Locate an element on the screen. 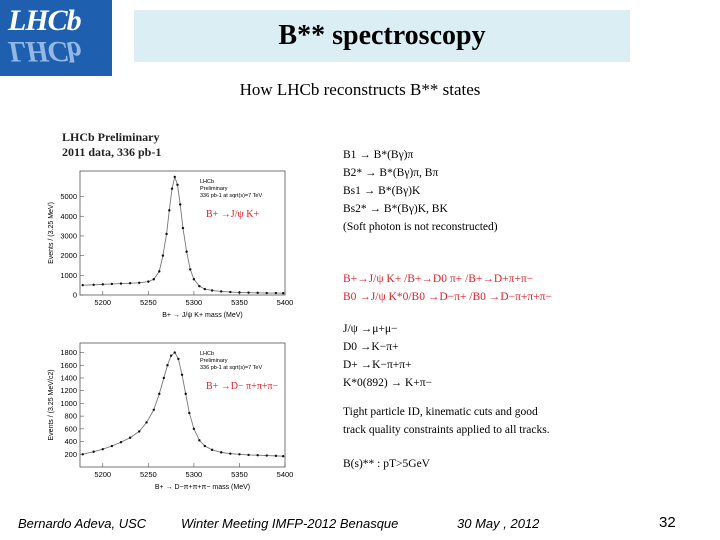  y-tick-label: 200 is located at coordinates (70, 454).